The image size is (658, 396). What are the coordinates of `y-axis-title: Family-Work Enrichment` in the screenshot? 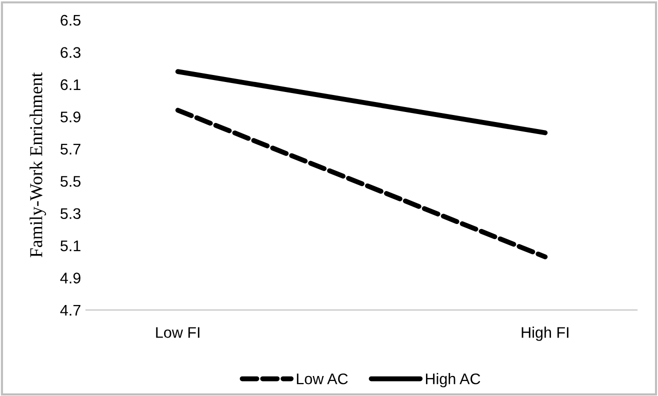 It's located at (38, 165).